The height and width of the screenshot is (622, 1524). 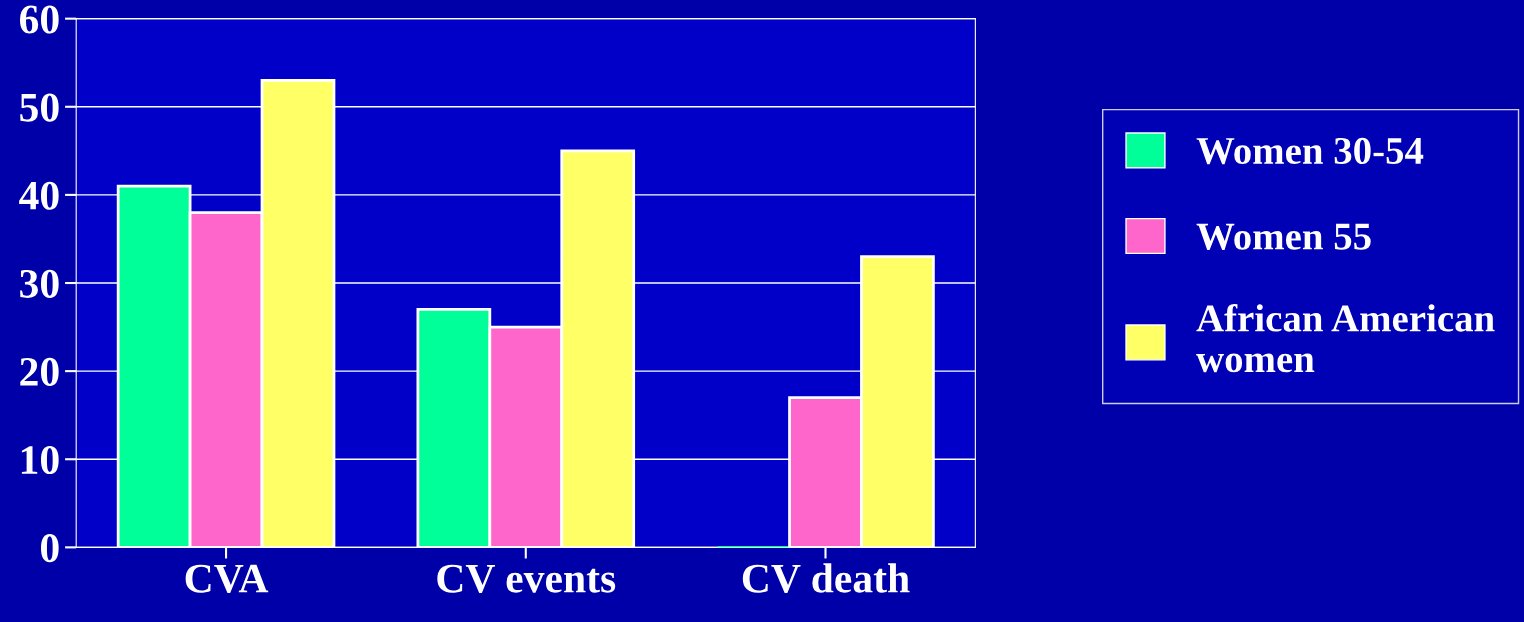 I want to click on x-tick-label: CV events, so click(x=526, y=578).